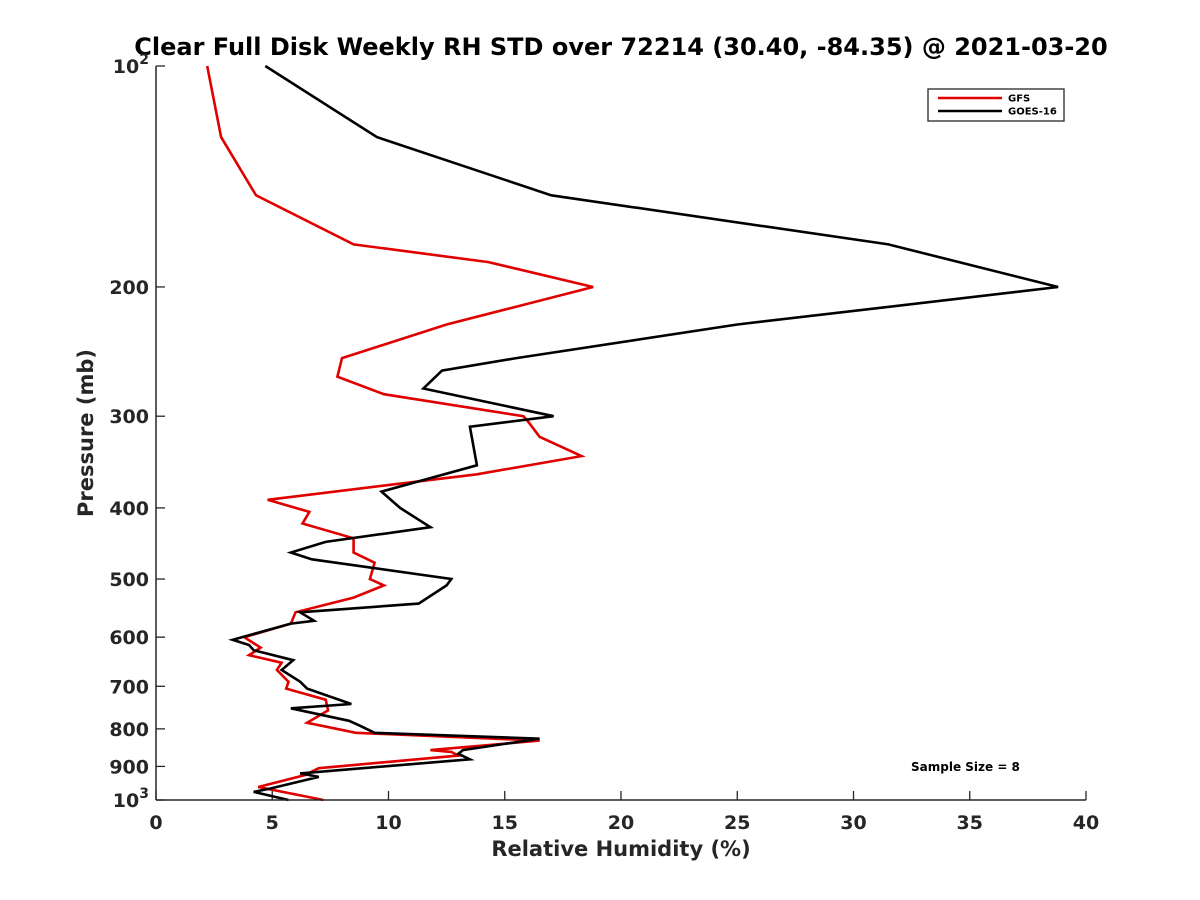 The image size is (1200, 900). Describe the element at coordinates (129, 730) in the screenshot. I see `y-tick-label: 800` at that location.